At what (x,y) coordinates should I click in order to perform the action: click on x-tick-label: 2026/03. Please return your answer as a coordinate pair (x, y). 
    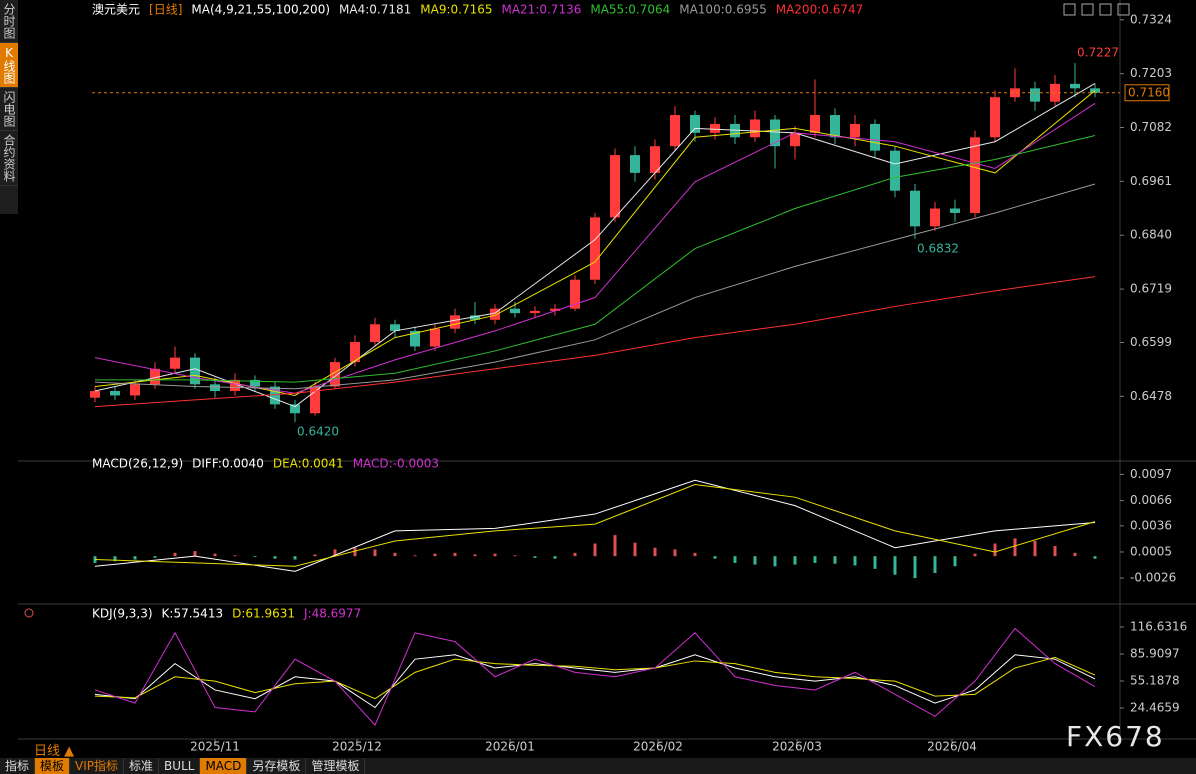
    Looking at the image, I should click on (797, 747).